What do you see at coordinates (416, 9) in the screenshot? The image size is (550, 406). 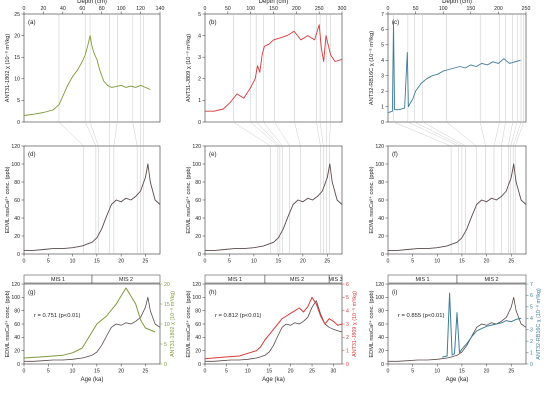 I see `x-tick-label: 50` at bounding box center [416, 9].